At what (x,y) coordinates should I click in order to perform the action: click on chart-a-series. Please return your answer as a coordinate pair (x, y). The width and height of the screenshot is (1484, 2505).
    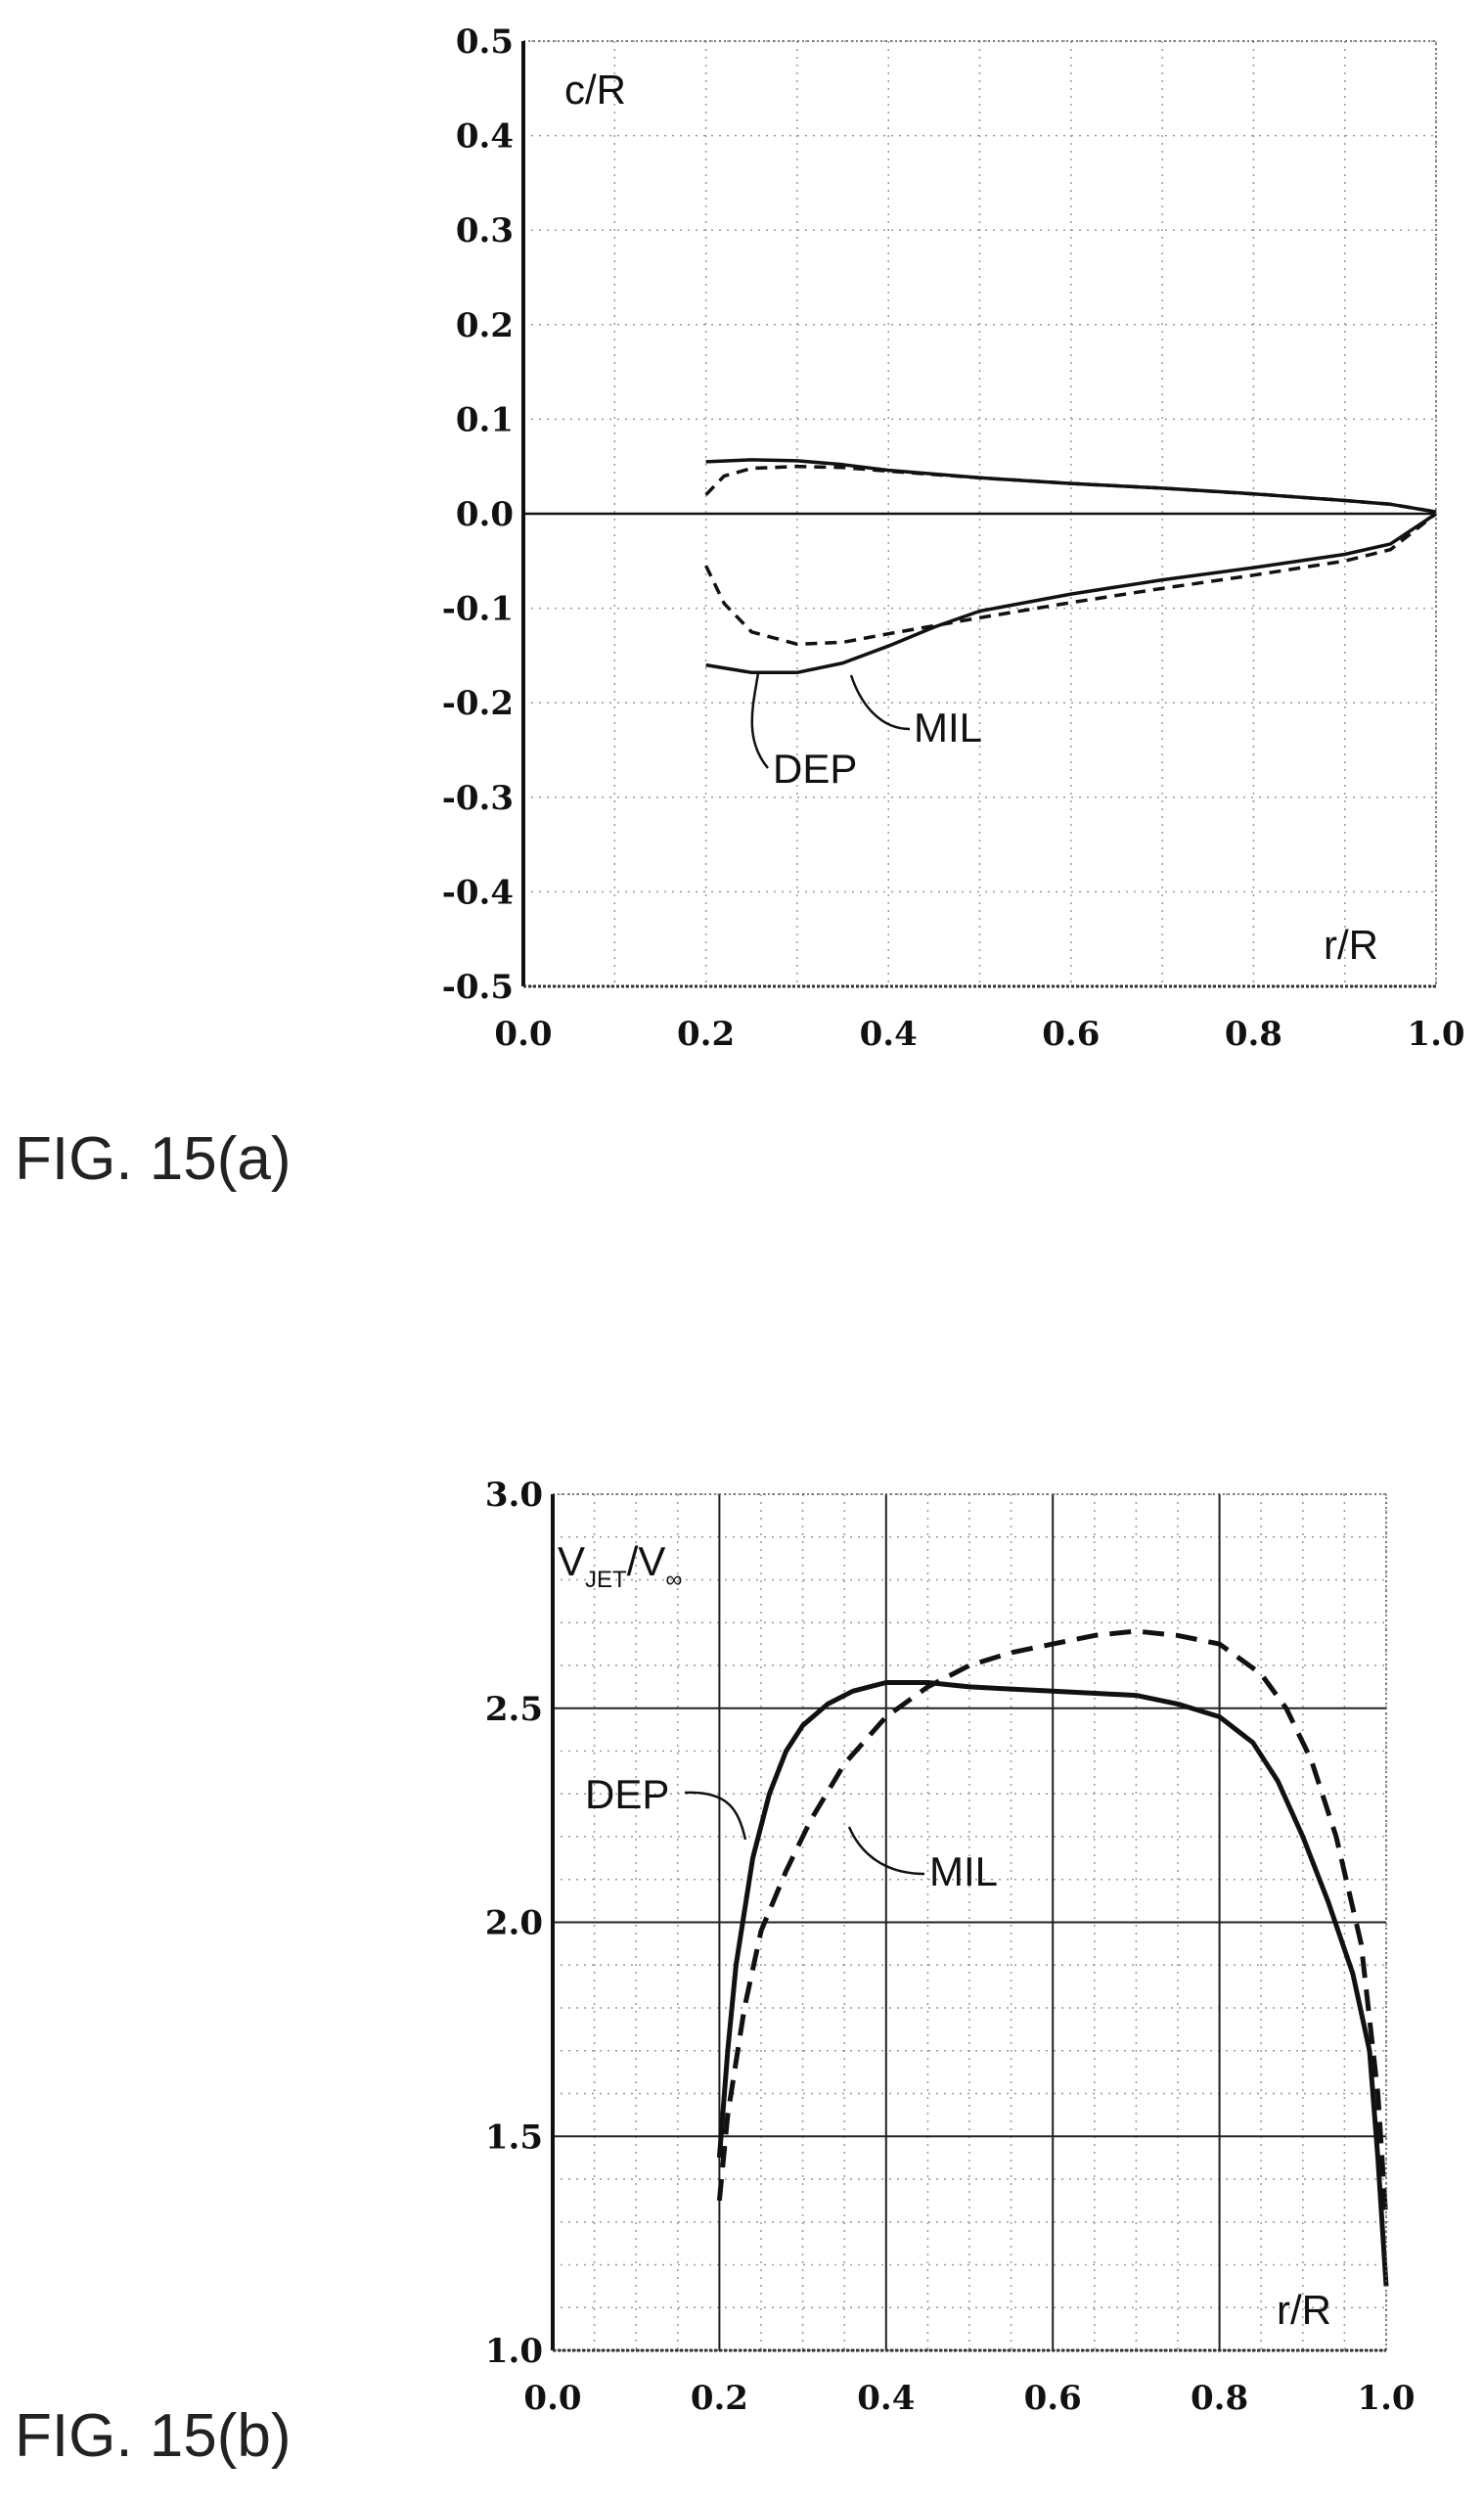
    Looking at the image, I should click on (1071, 566).